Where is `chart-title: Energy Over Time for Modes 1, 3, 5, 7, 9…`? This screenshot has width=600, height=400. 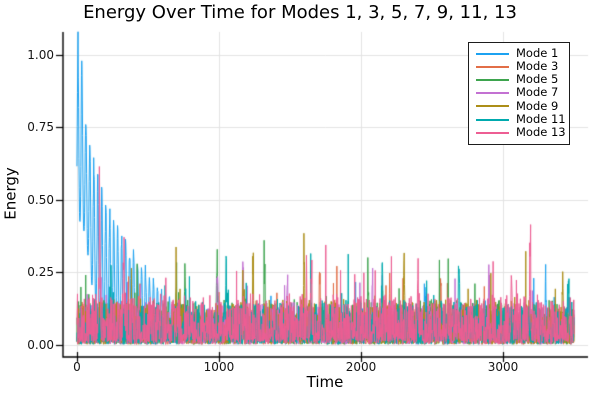 chart-title: Energy Over Time for Modes 1, 3, 5, 7, 9… is located at coordinates (300, 12).